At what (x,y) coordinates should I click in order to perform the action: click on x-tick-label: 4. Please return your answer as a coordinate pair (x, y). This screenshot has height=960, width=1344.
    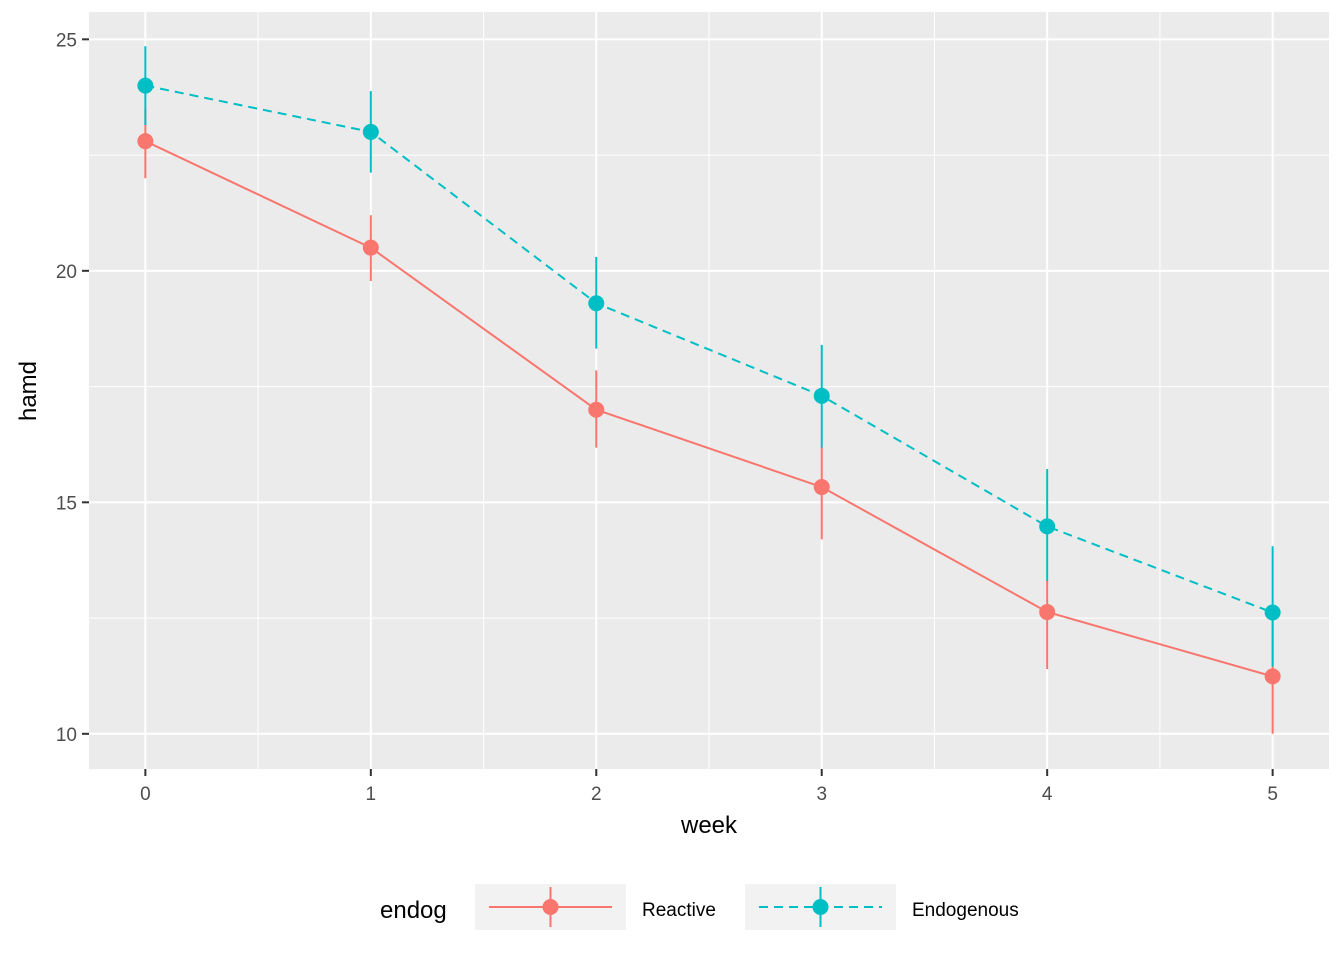
    Looking at the image, I should click on (1047, 794).